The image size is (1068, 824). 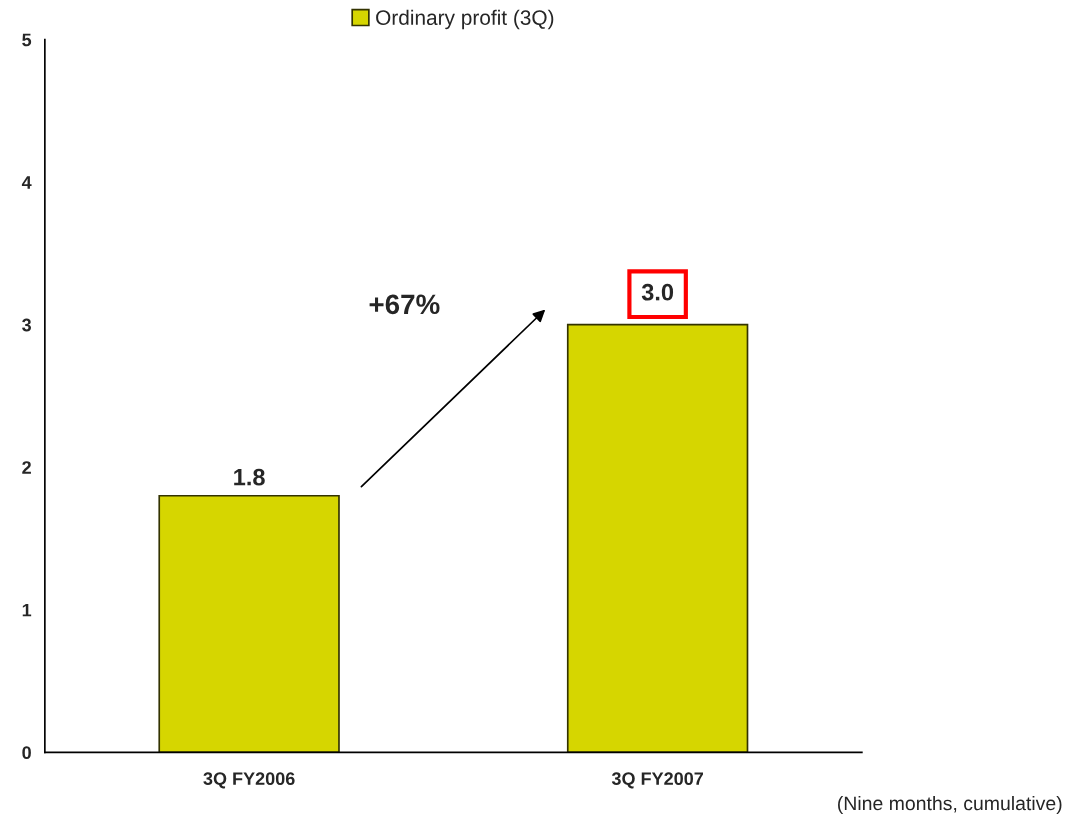 What do you see at coordinates (26, 467) in the screenshot?
I see `y-tick-label: 2` at bounding box center [26, 467].